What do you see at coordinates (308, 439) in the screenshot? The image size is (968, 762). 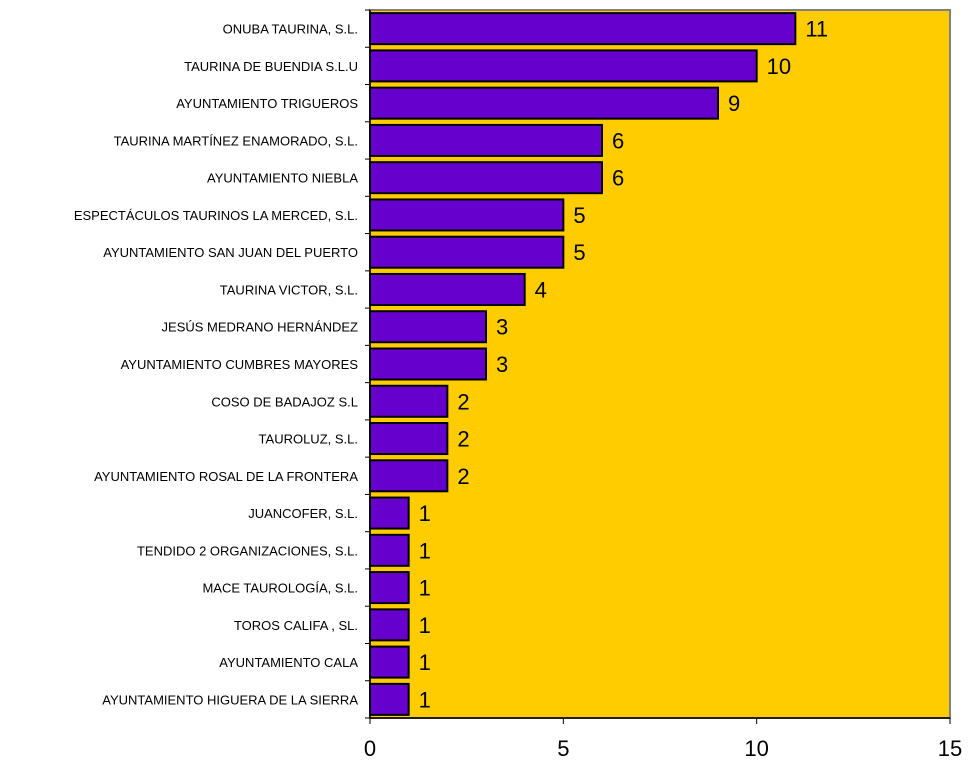 I see `category-label: TAUROLUZ, S.L.` at bounding box center [308, 439].